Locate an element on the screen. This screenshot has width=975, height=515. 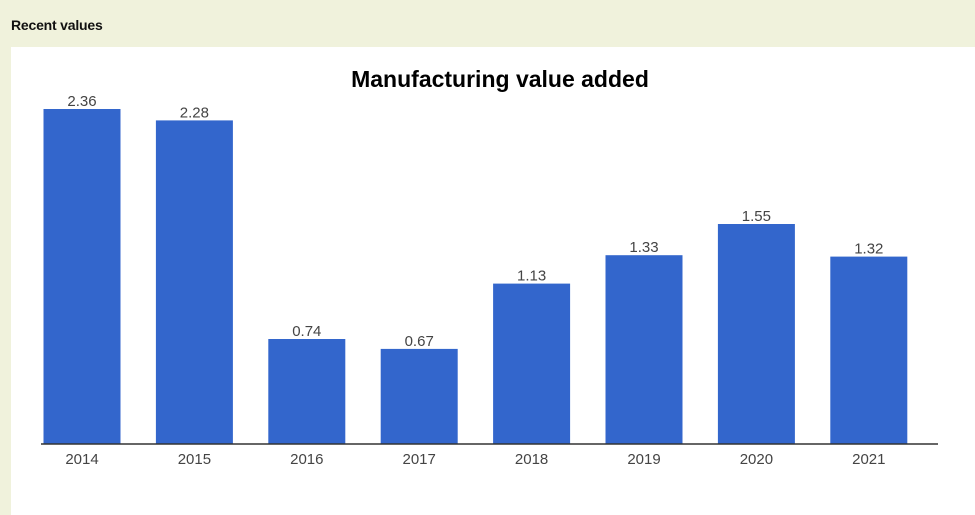
x-tick-label-2018: 2018 is located at coordinates (531, 459).